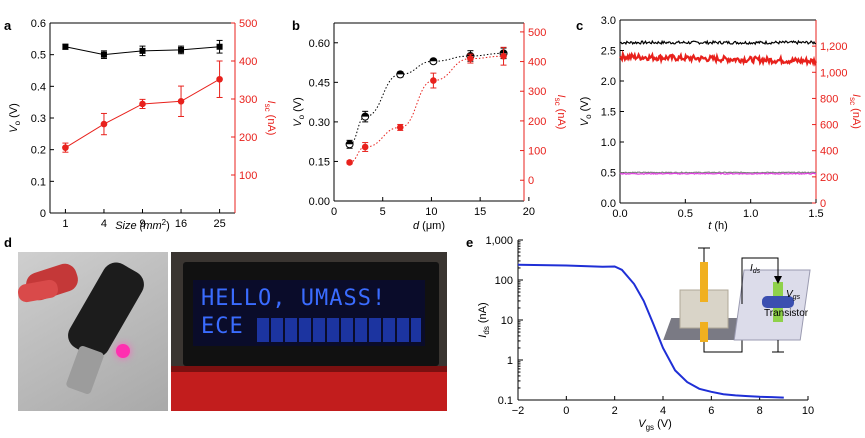 The image size is (865, 438). What do you see at coordinates (65, 224) in the screenshot?
I see `x-tick-label: 1` at bounding box center [65, 224].